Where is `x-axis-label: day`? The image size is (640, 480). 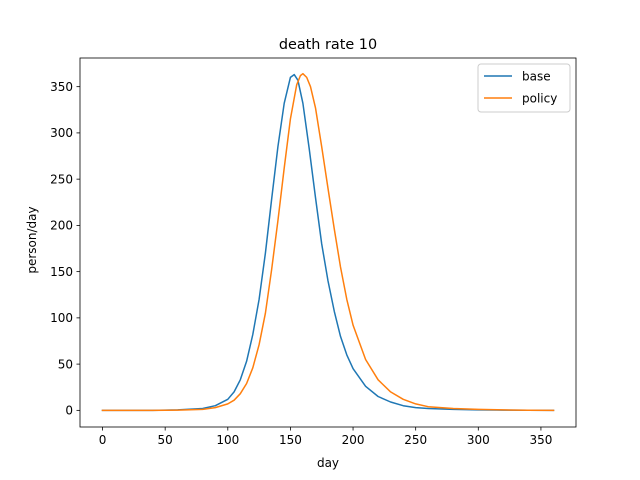 x-axis-label: day is located at coordinates (328, 463).